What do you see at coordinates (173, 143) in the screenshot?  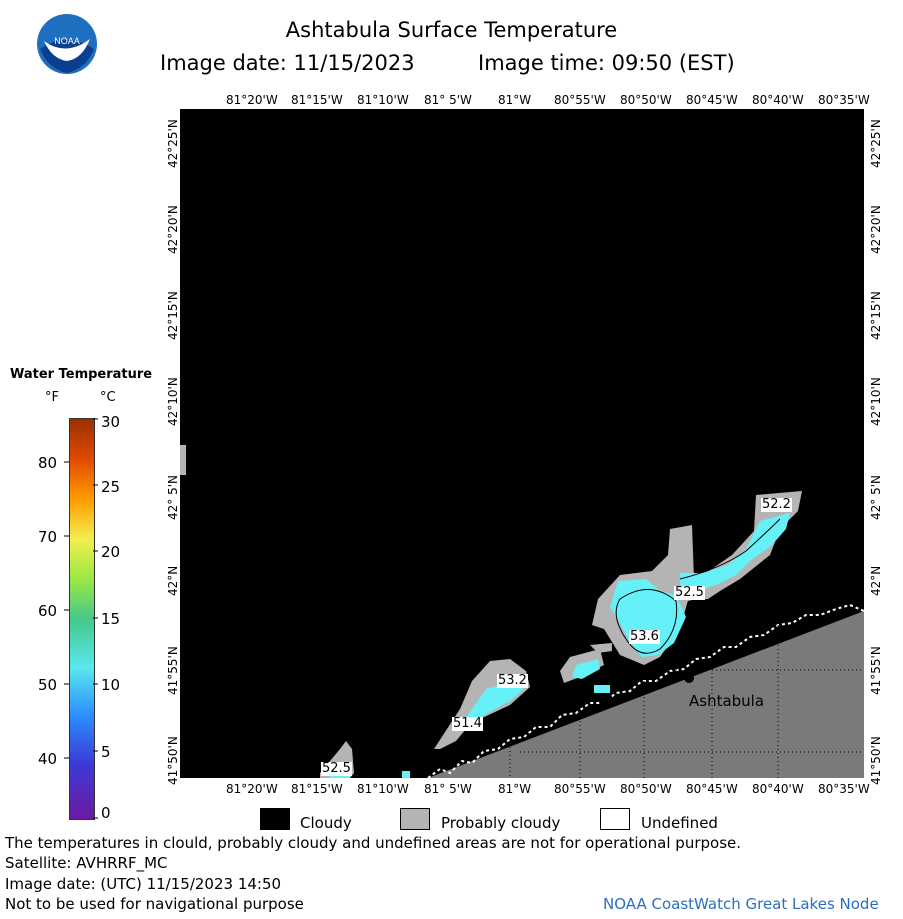 I see `lat-label-left: 42°25'N` at bounding box center [173, 143].